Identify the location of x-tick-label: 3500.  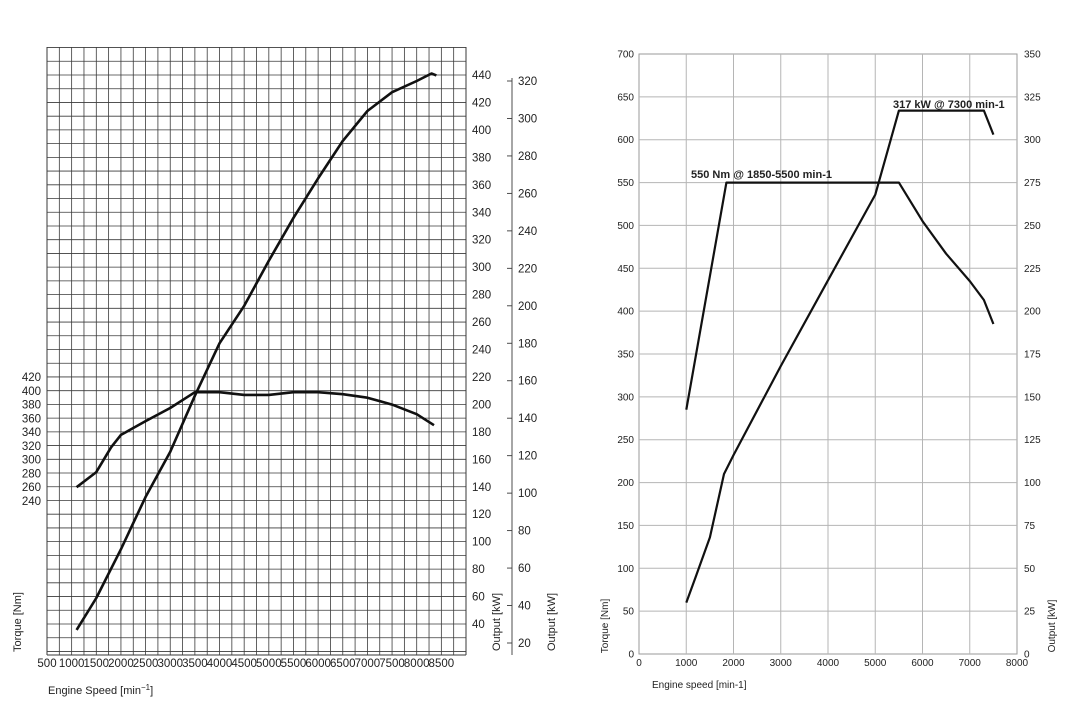
(195, 664).